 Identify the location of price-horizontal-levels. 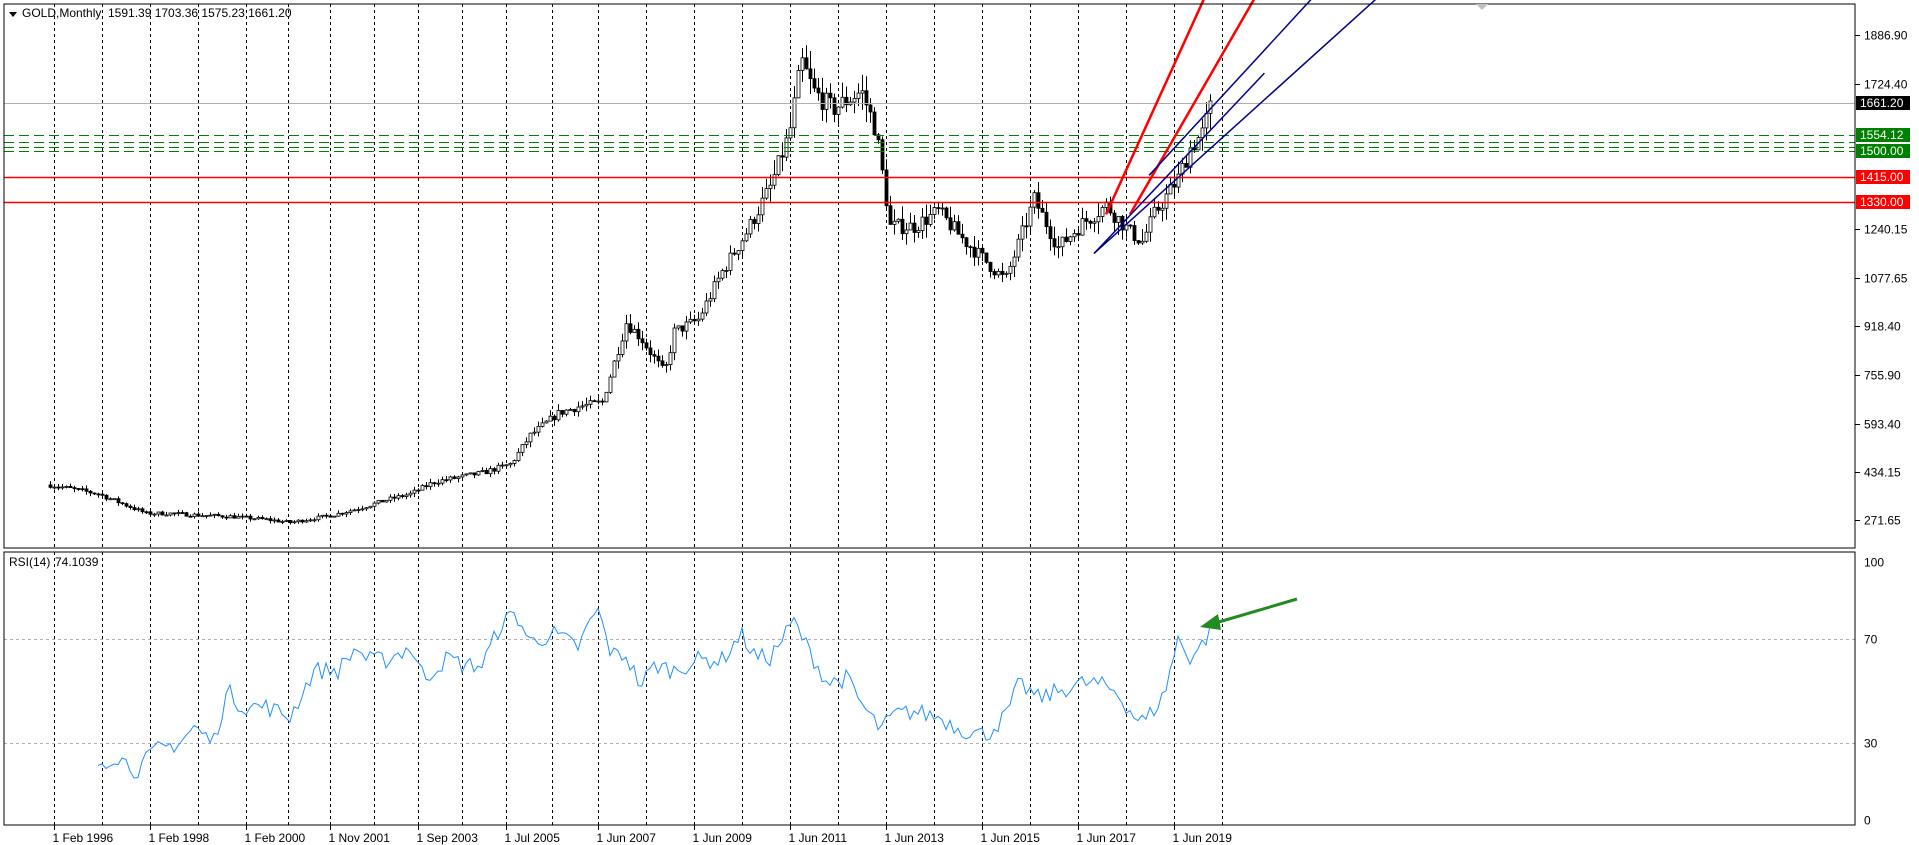
(929, 153).